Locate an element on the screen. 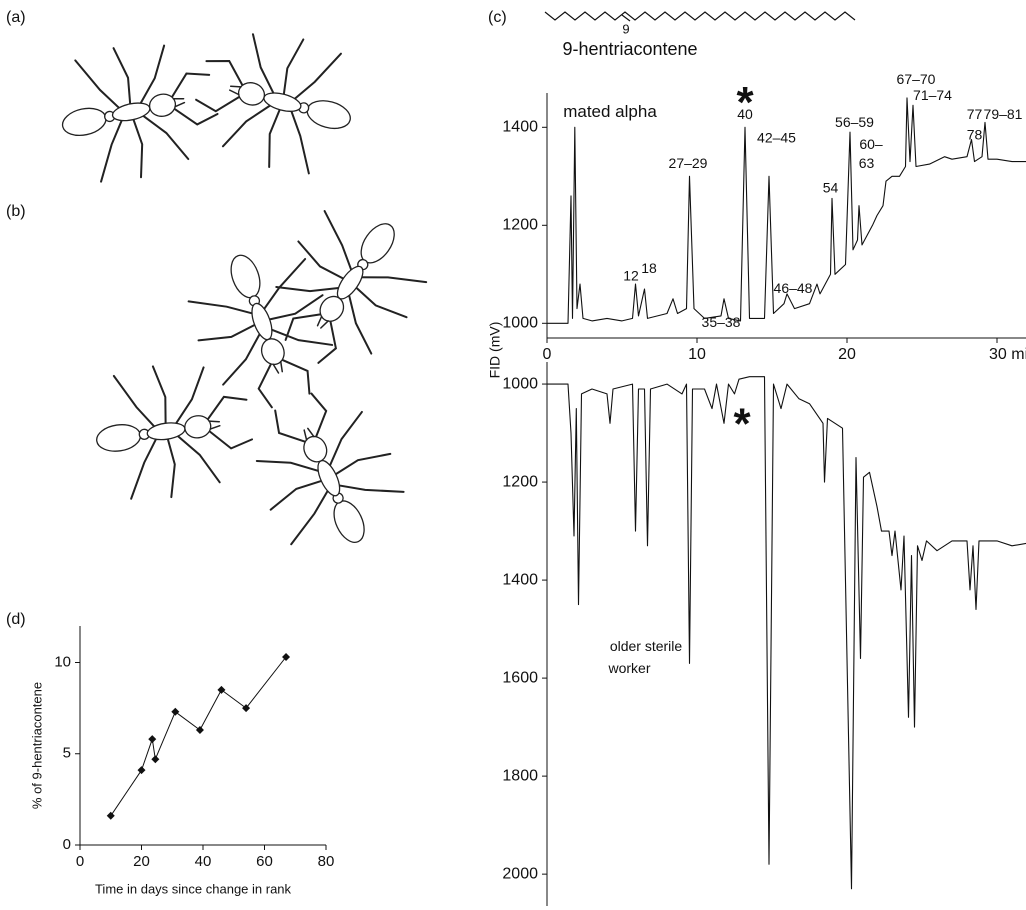 The height and width of the screenshot is (910, 1026). y-axis-title: FID (mV) is located at coordinates (495, 350).